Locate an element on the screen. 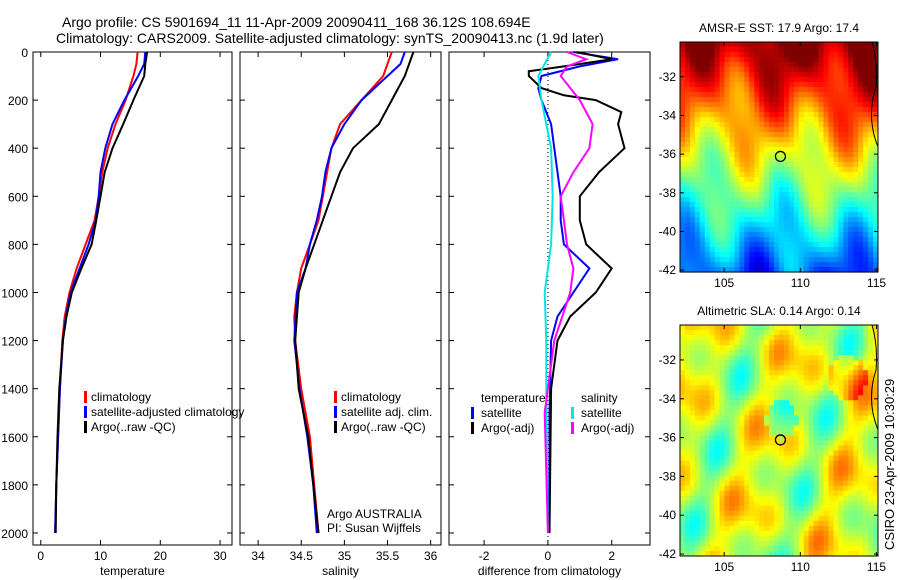 This screenshot has width=900, height=580. series-line-argo-raw-qc- is located at coordinates (101, 292).